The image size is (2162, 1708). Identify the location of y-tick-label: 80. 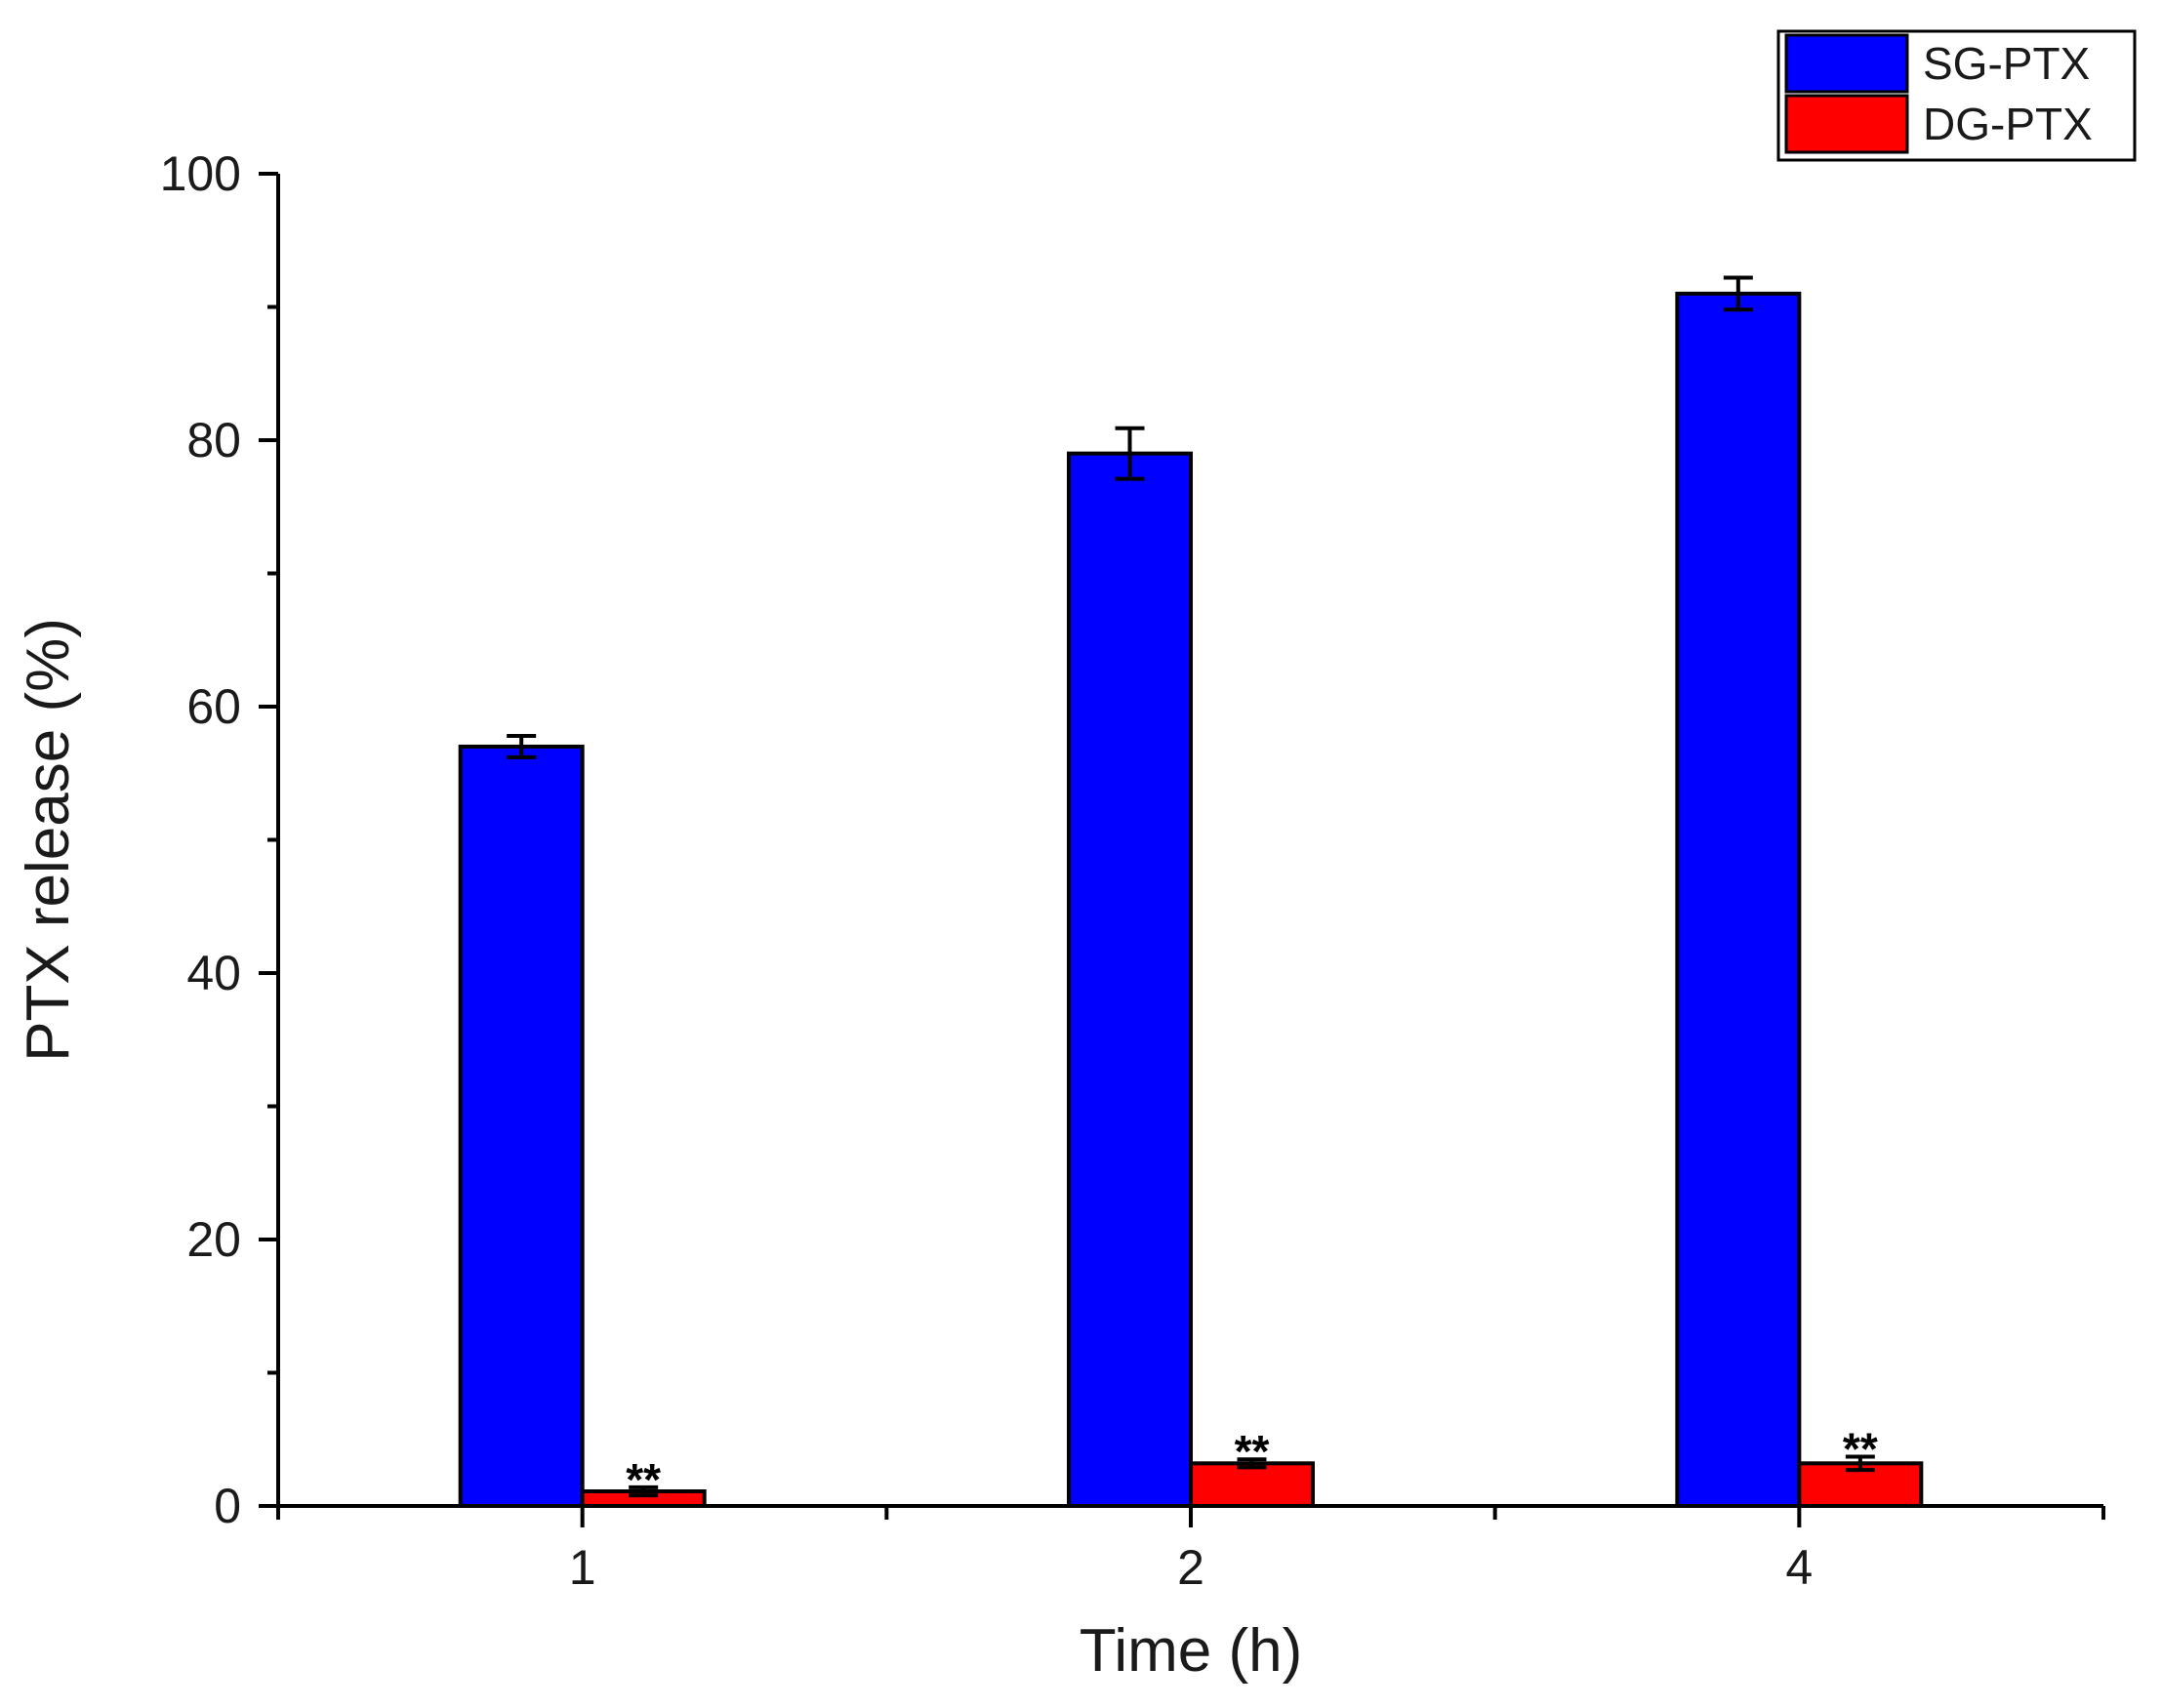
(213, 440).